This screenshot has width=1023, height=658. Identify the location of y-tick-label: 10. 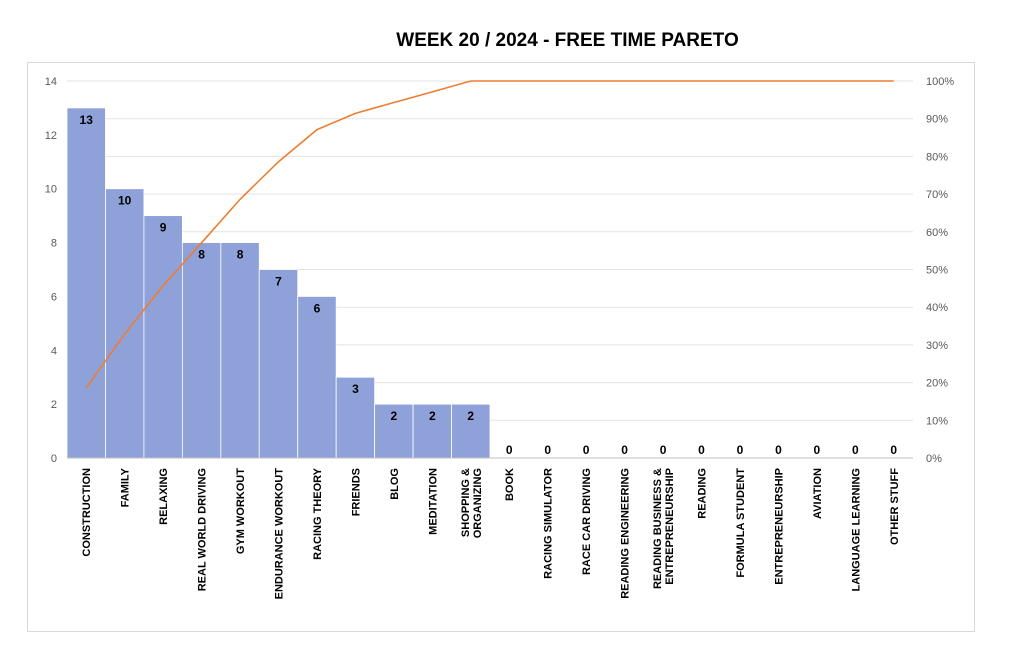
(51, 190).